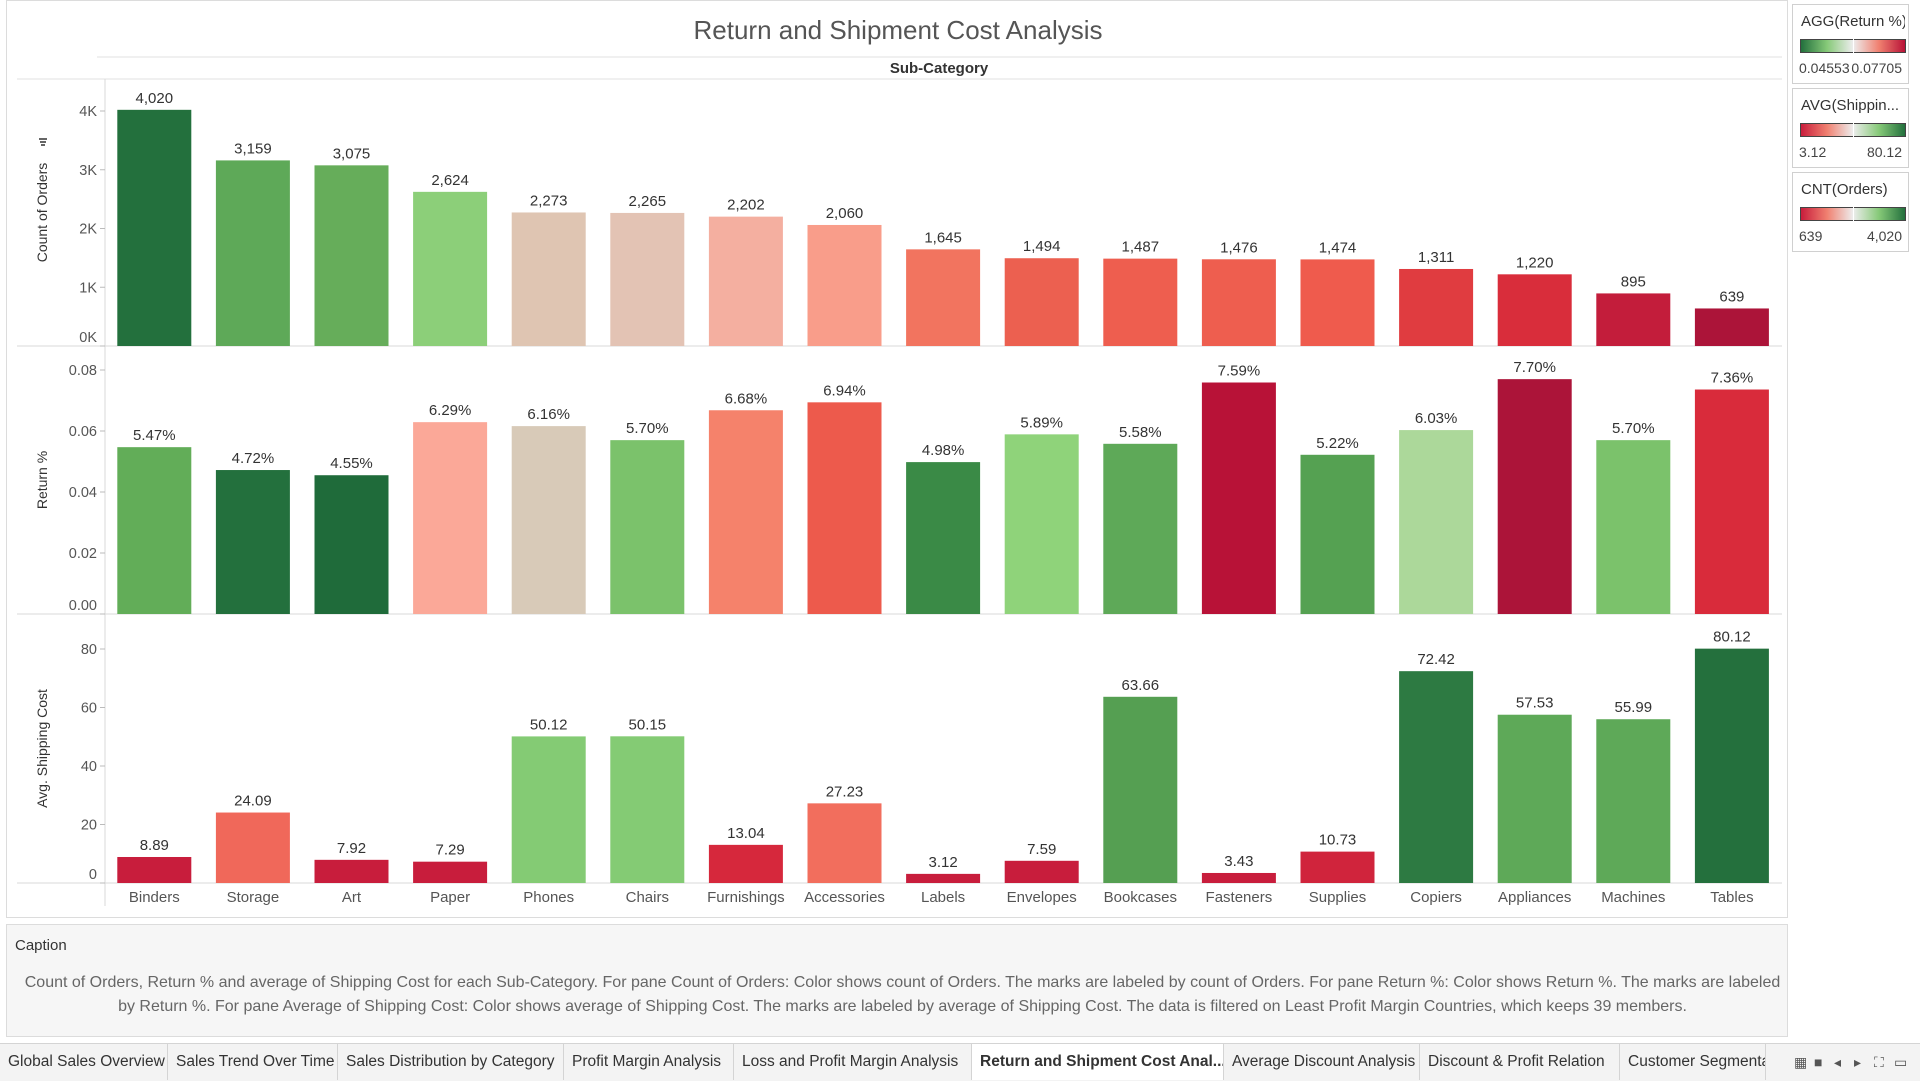  What do you see at coordinates (939, 68) in the screenshot?
I see `column-header: Sub-Category` at bounding box center [939, 68].